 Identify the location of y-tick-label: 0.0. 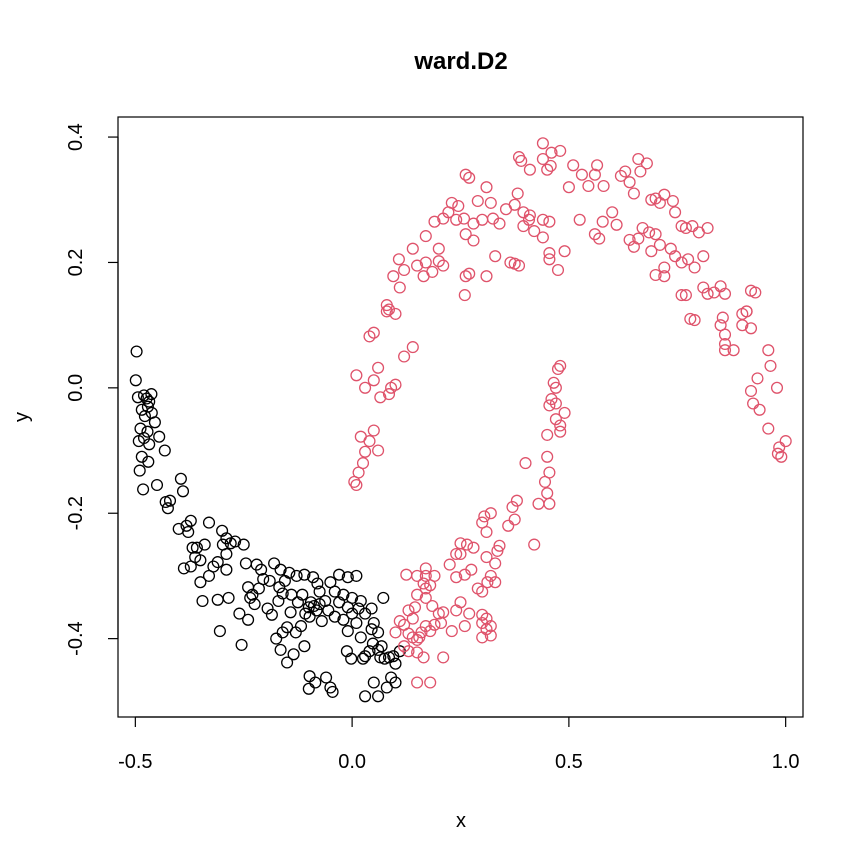
(76, 388).